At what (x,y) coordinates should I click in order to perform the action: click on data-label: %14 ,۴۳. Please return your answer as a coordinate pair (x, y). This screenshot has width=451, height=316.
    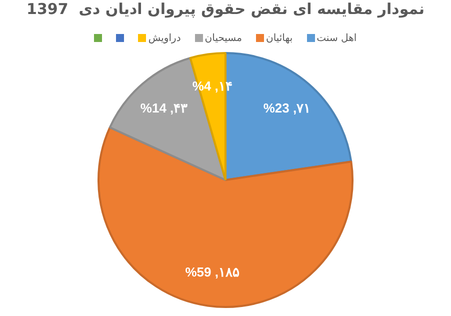
    Looking at the image, I should click on (164, 108).